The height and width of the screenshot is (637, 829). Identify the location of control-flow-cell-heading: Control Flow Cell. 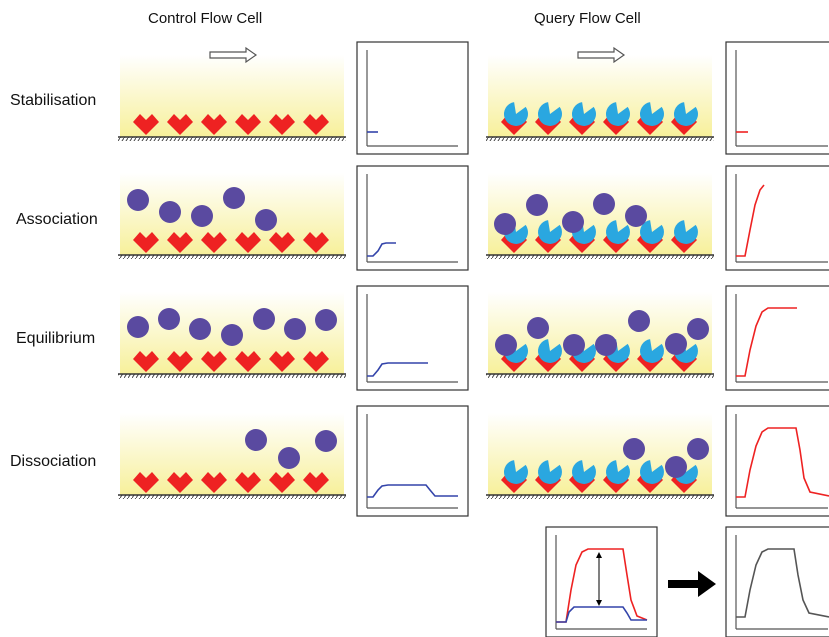
(205, 18).